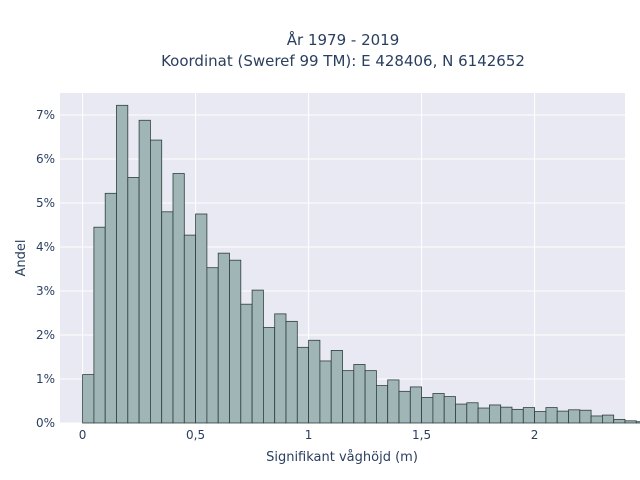  What do you see at coordinates (45, 159) in the screenshot?
I see `y-tick-label: 6%` at bounding box center [45, 159].